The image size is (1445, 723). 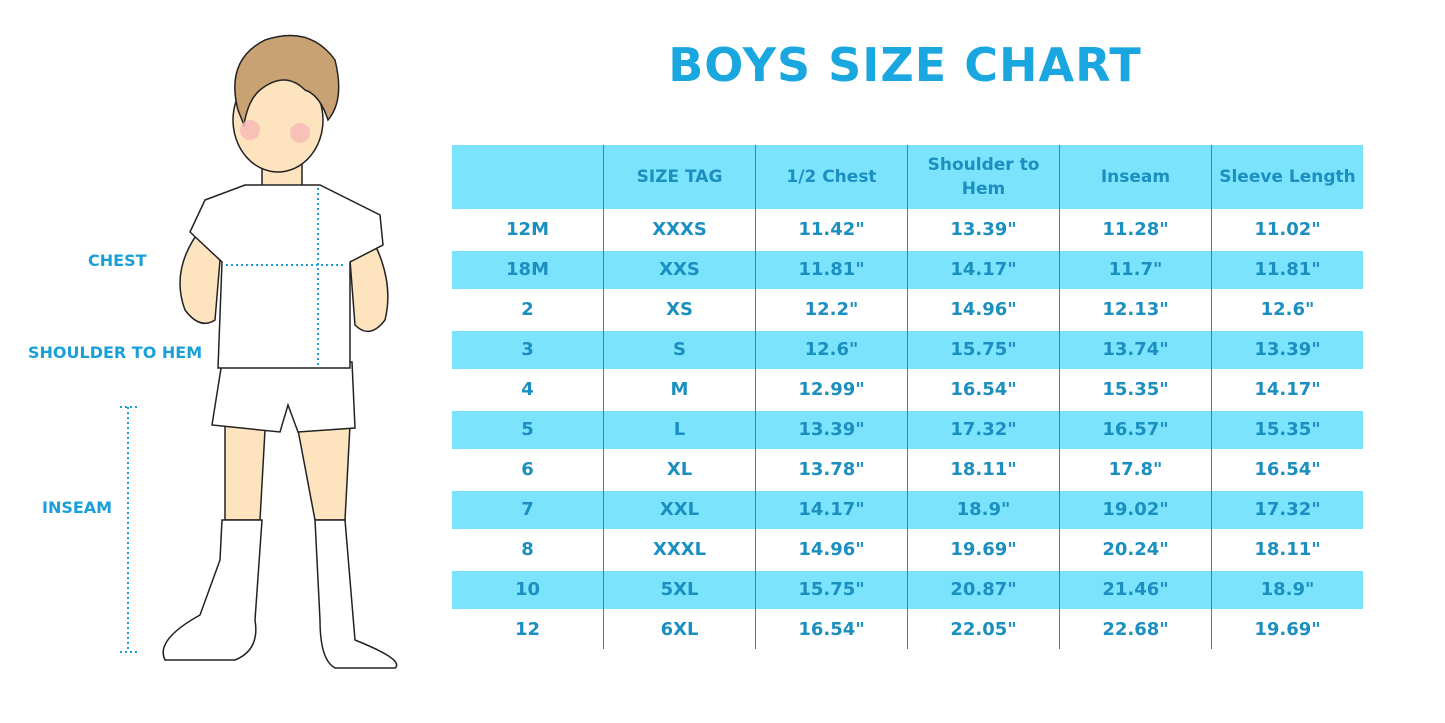 I want to click on cell-shoulder-to-hem: 13.39", so click(x=983, y=229).